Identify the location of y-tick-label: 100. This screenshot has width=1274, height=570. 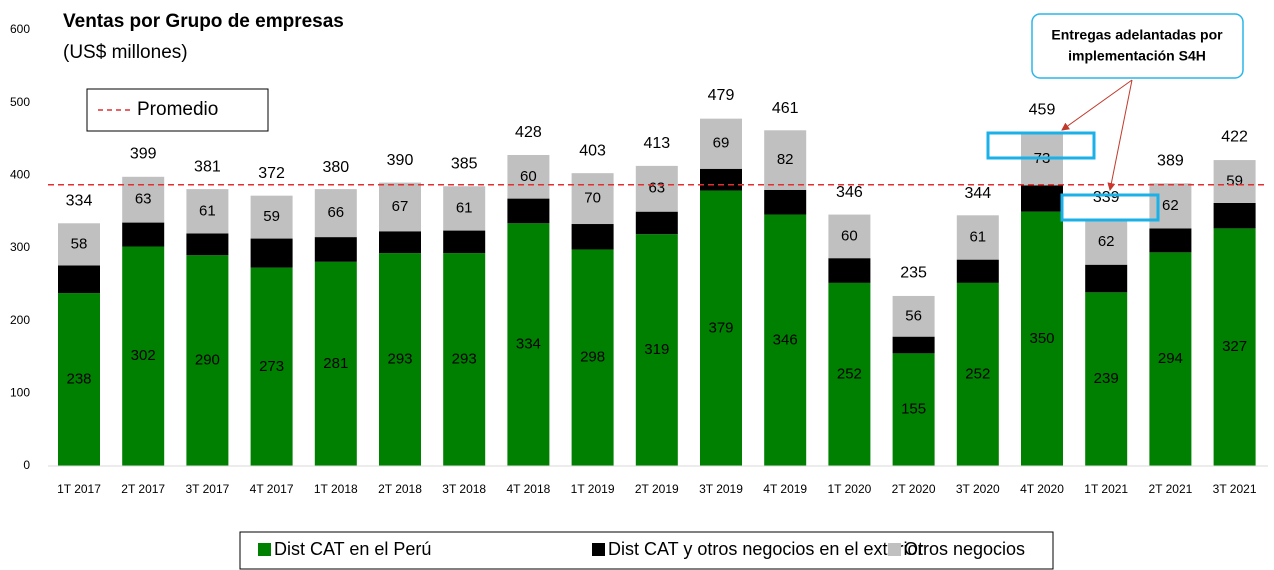
(20, 393).